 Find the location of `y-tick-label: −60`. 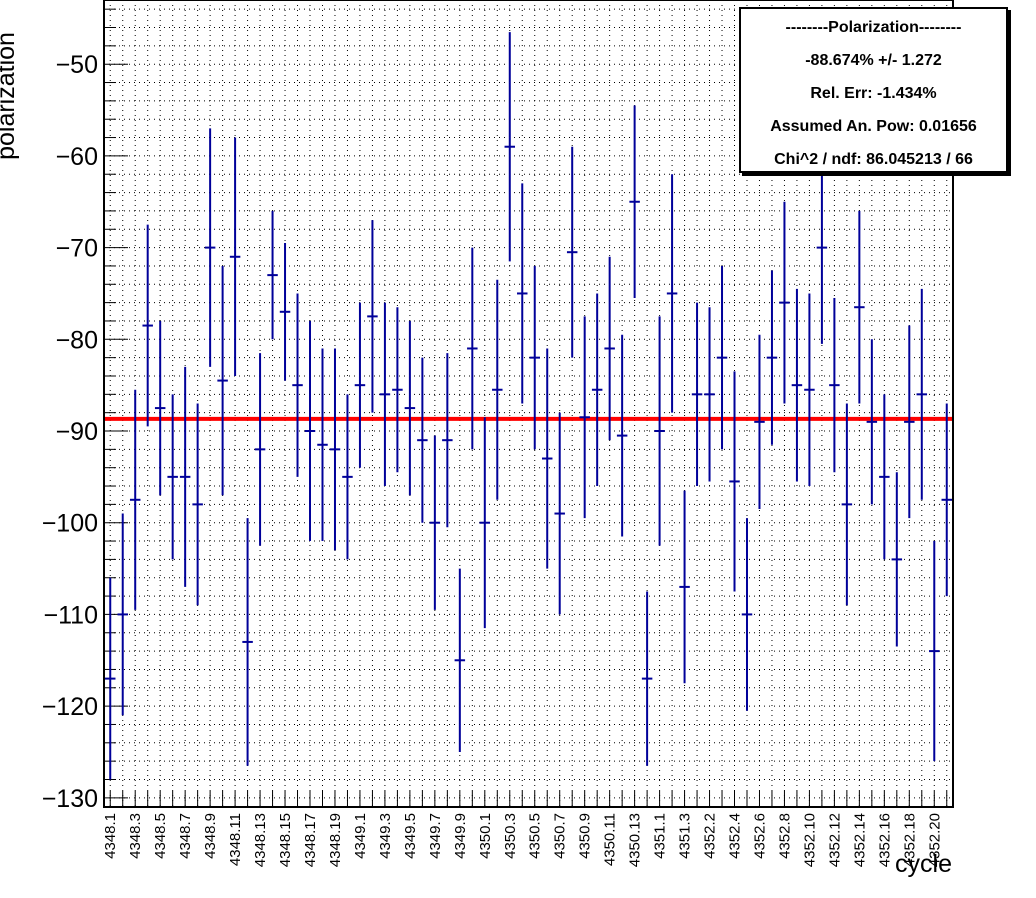

y-tick-label: −60 is located at coordinates (77, 157).